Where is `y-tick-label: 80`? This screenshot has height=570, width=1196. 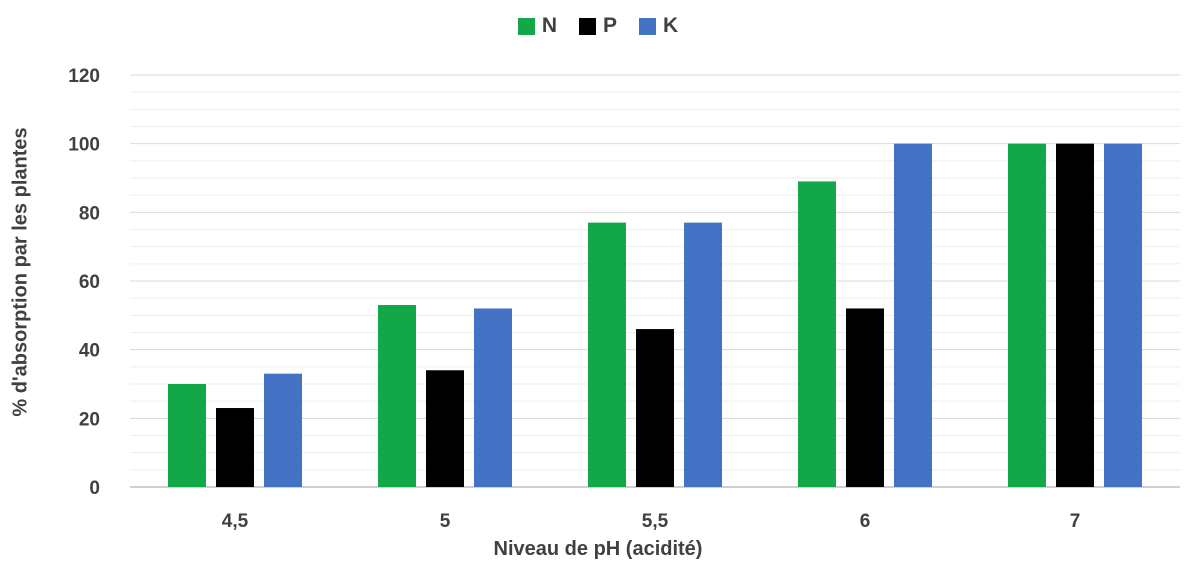 y-tick-label: 80 is located at coordinates (89, 213).